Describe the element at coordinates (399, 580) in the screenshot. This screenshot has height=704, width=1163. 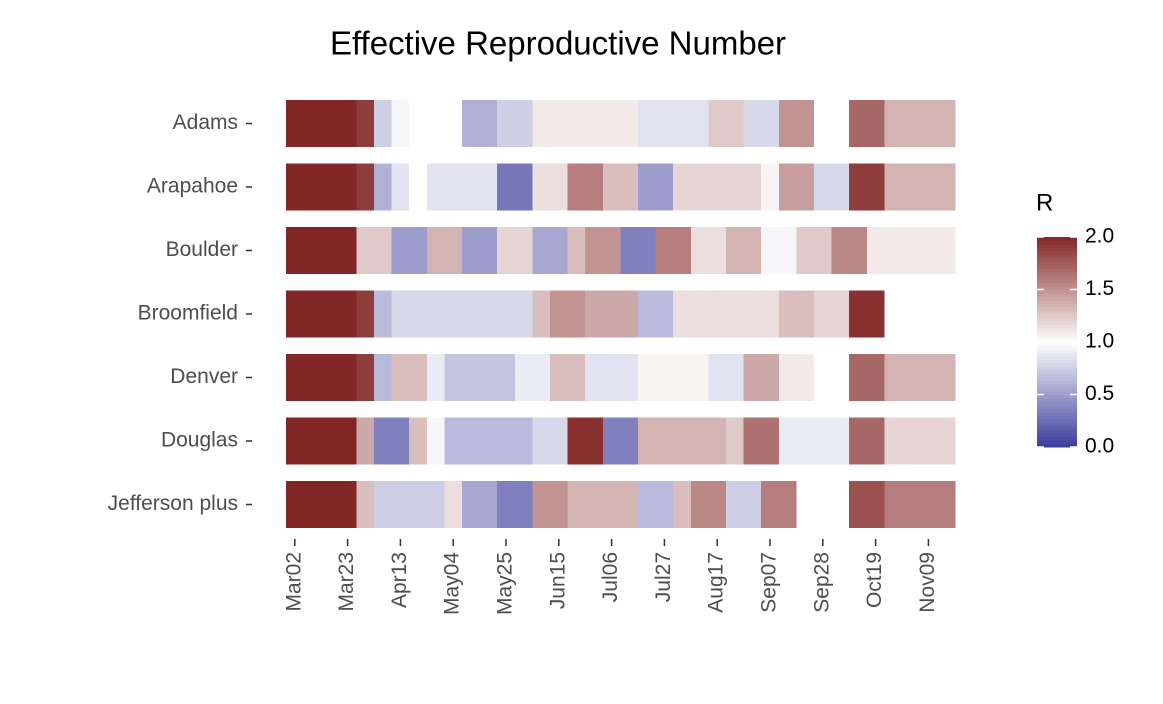
I see `x-tick-label: Apr13` at that location.